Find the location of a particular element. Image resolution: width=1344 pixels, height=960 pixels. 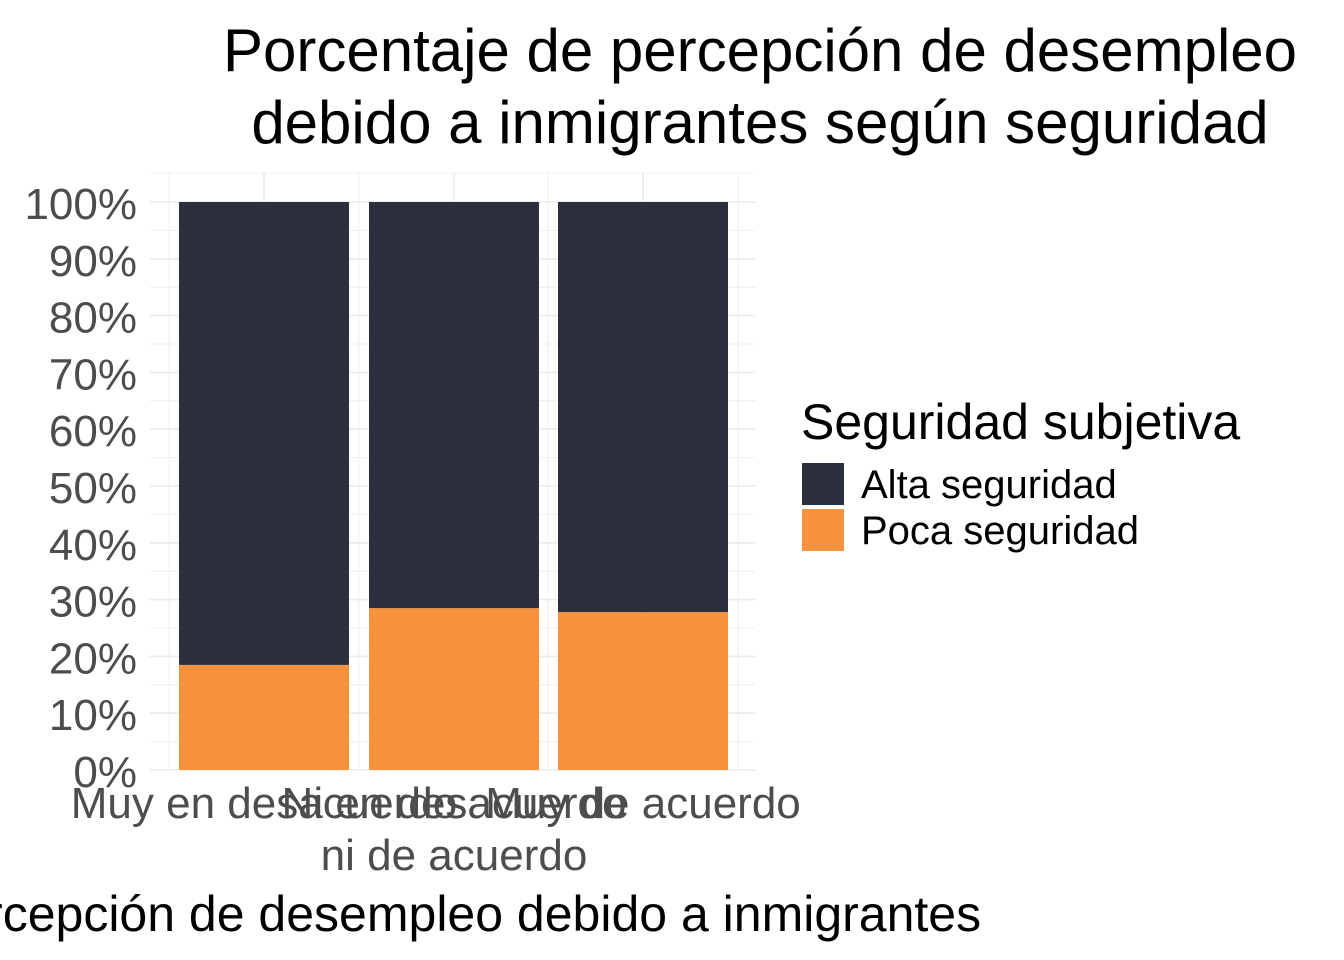

y-tick-label: 90% is located at coordinates (93, 261).